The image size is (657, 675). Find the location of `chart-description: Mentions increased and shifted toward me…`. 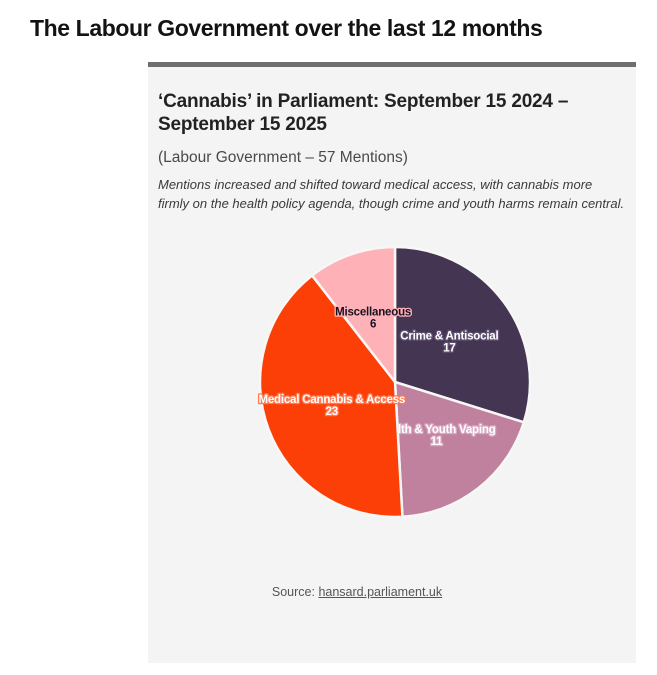

chart-description: Mentions increased and shifted toward me… is located at coordinates (391, 194).